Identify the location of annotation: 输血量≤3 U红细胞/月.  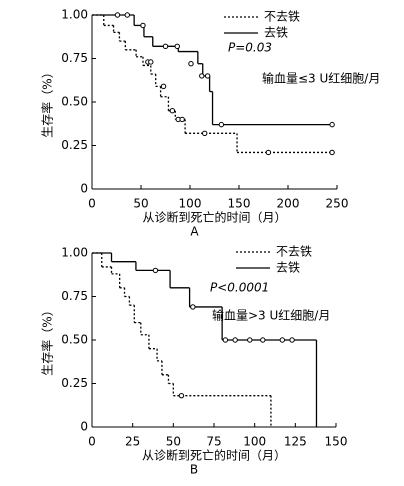
(321, 78).